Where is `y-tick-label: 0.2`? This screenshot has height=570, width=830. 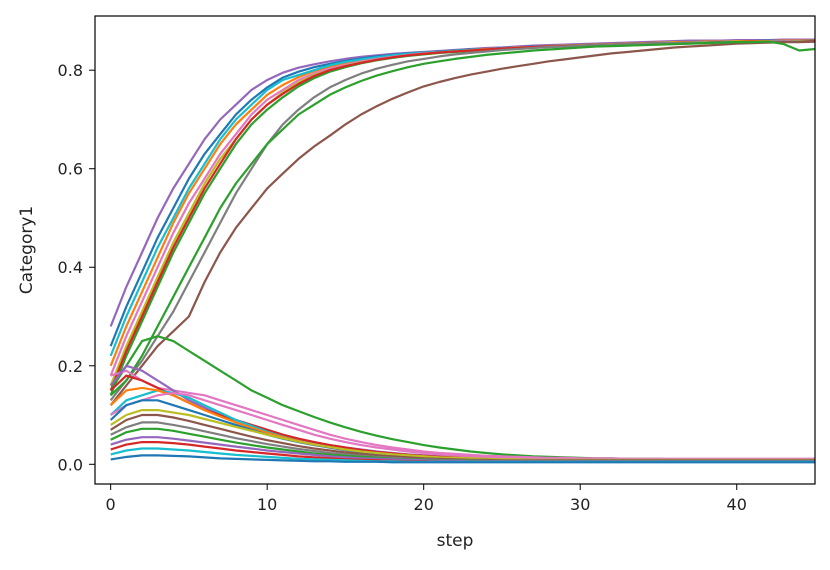
y-tick-label: 0.2 is located at coordinates (70, 366).